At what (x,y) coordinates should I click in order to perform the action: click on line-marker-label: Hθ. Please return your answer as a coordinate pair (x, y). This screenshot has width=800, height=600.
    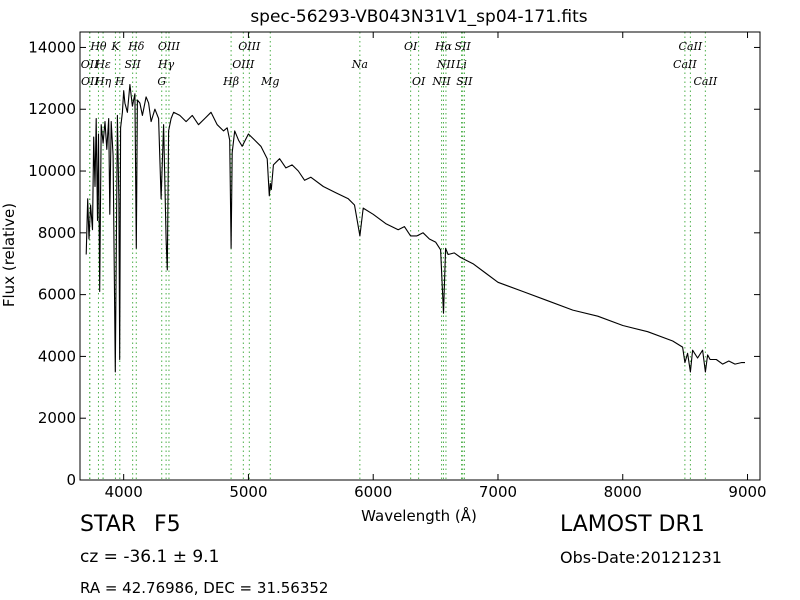
    Looking at the image, I should click on (98, 46).